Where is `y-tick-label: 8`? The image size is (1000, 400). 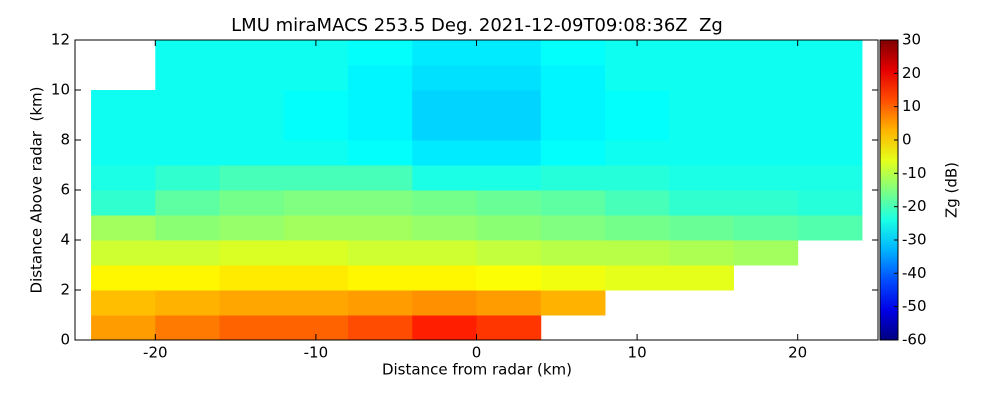
y-tick-label: 8 is located at coordinates (65, 140).